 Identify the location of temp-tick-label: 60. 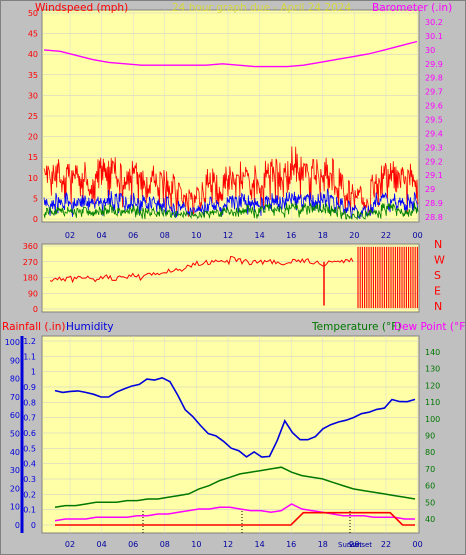
(430, 486).